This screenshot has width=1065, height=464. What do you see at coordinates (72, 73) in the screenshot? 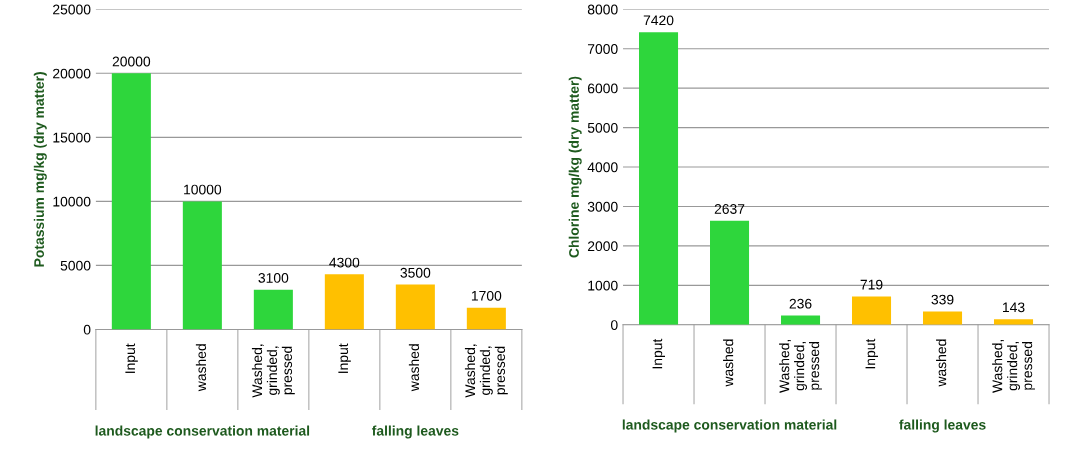
I see `y-tick-label: 20000` at bounding box center [72, 73].